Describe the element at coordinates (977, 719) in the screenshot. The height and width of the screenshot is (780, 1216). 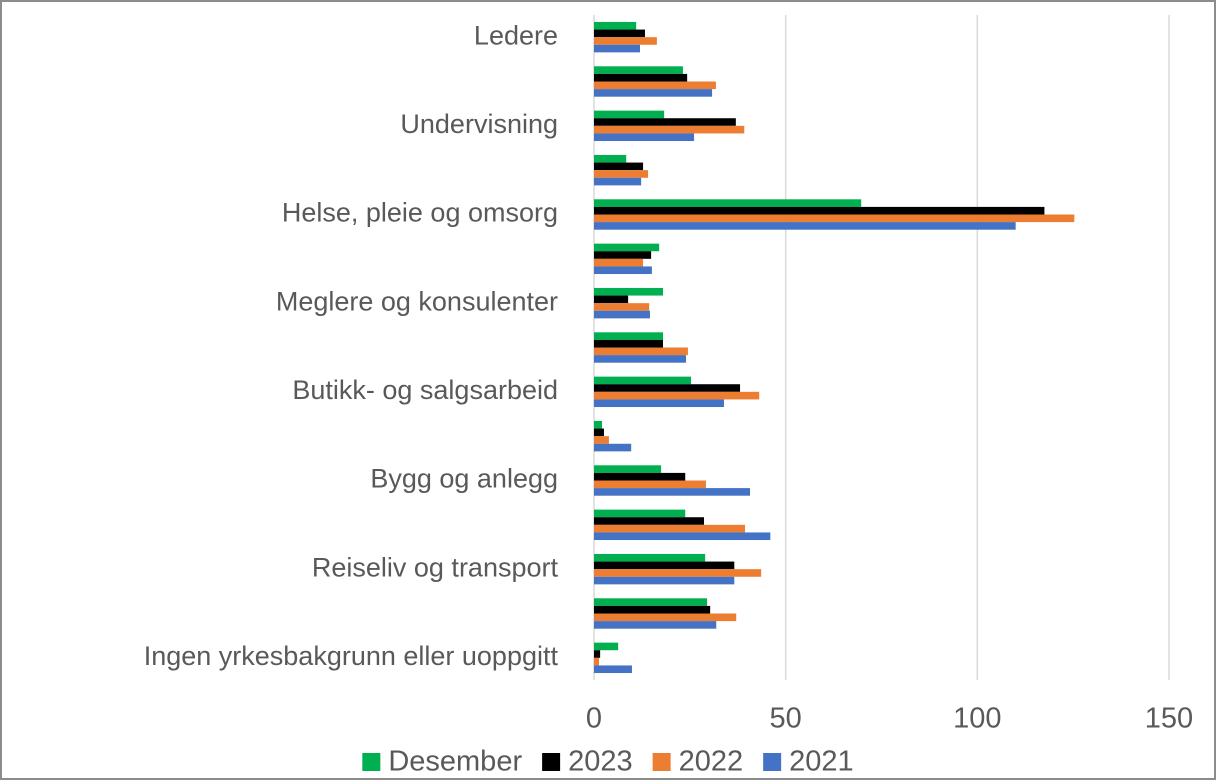
I see `x-tick-label: 100` at that location.